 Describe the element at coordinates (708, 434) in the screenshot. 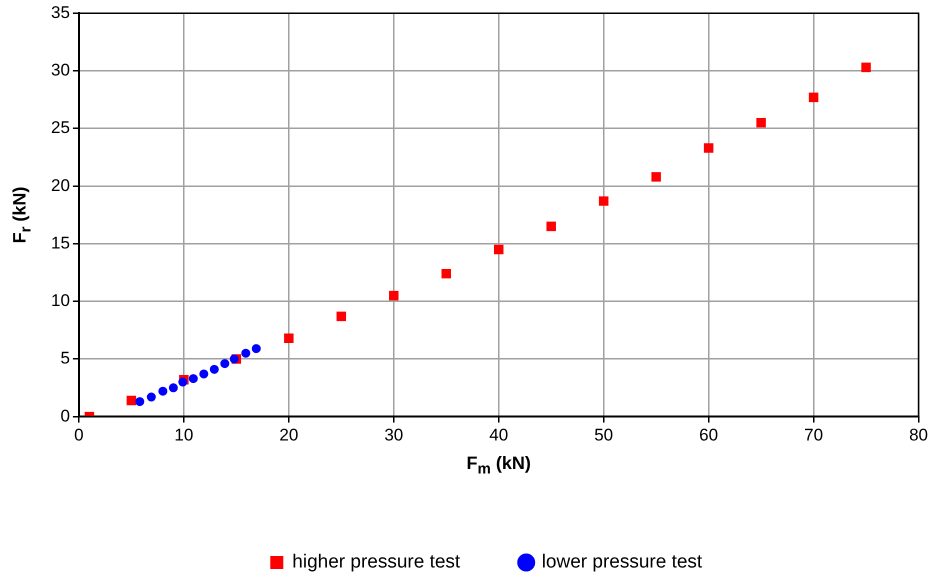

I see `x-tick-label: 60` at that location.